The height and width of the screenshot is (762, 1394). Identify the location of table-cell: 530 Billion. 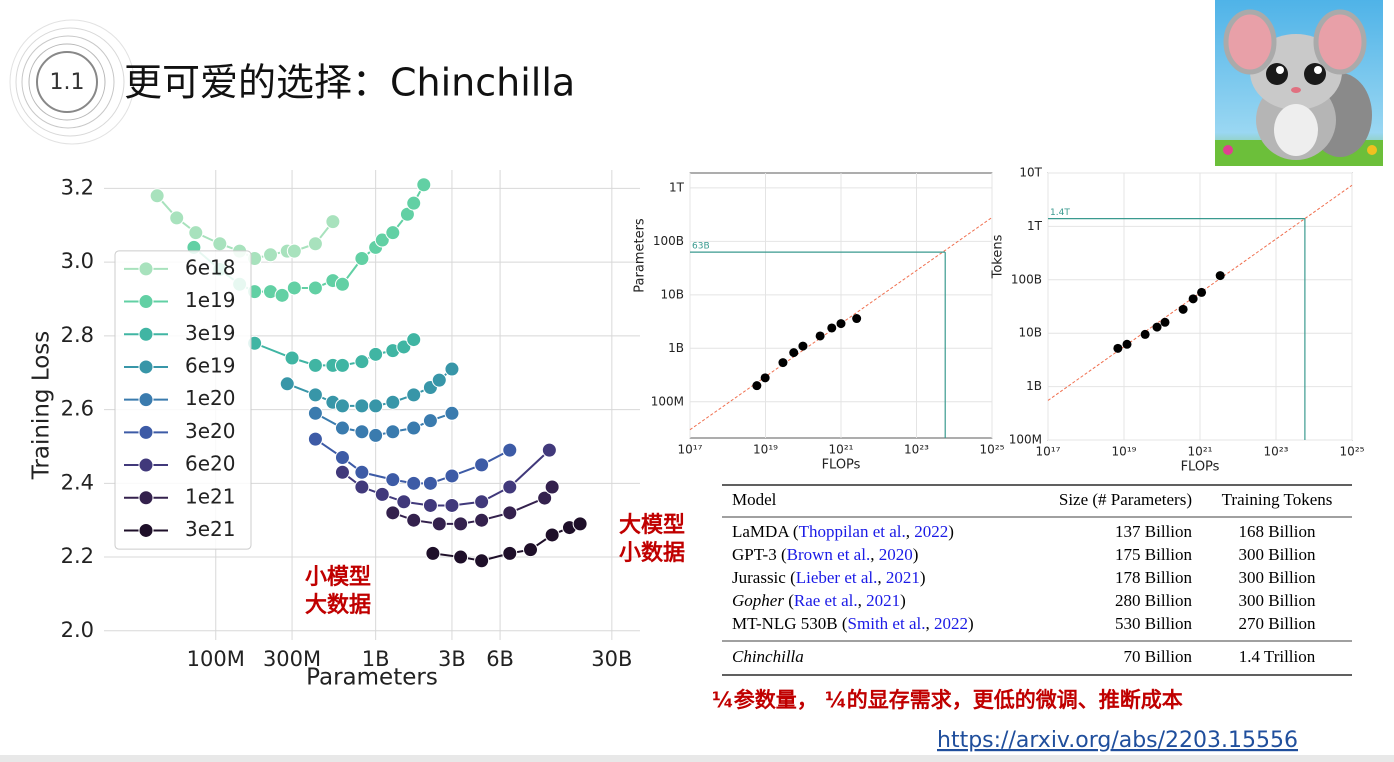
(1153, 623).